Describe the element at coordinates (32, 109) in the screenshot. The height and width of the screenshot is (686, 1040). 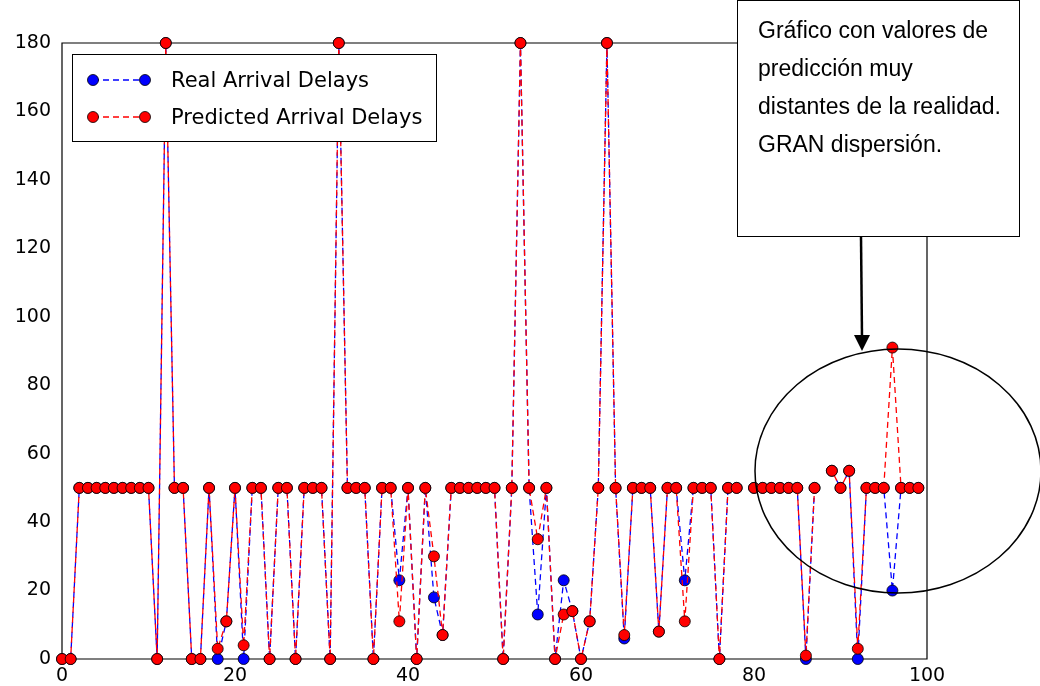
I see `y-tick-label: 160` at that location.